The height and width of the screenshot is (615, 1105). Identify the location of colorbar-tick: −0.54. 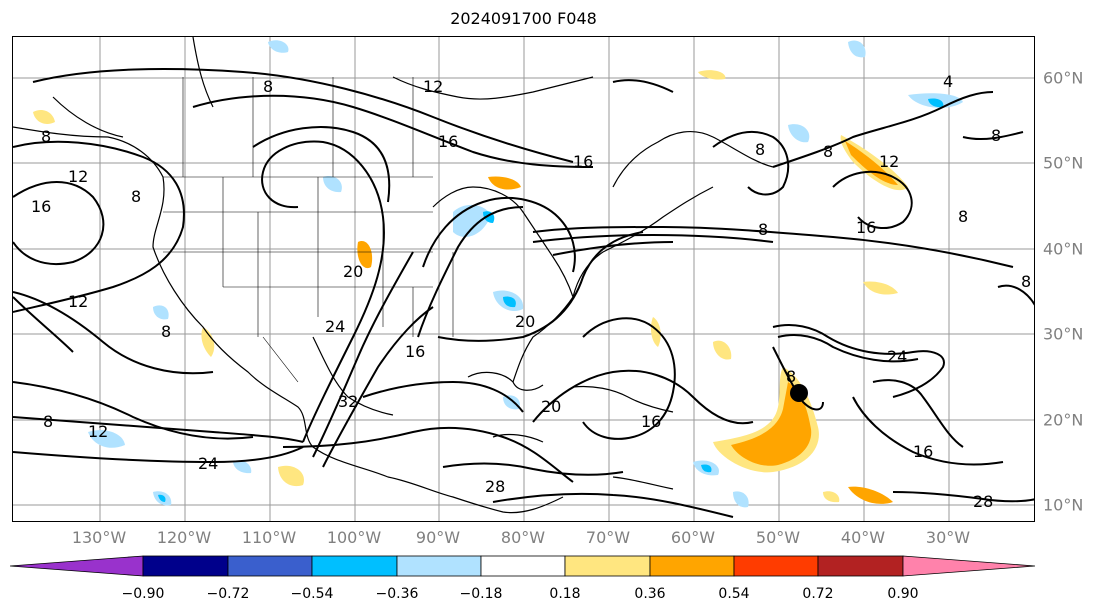
(312, 594).